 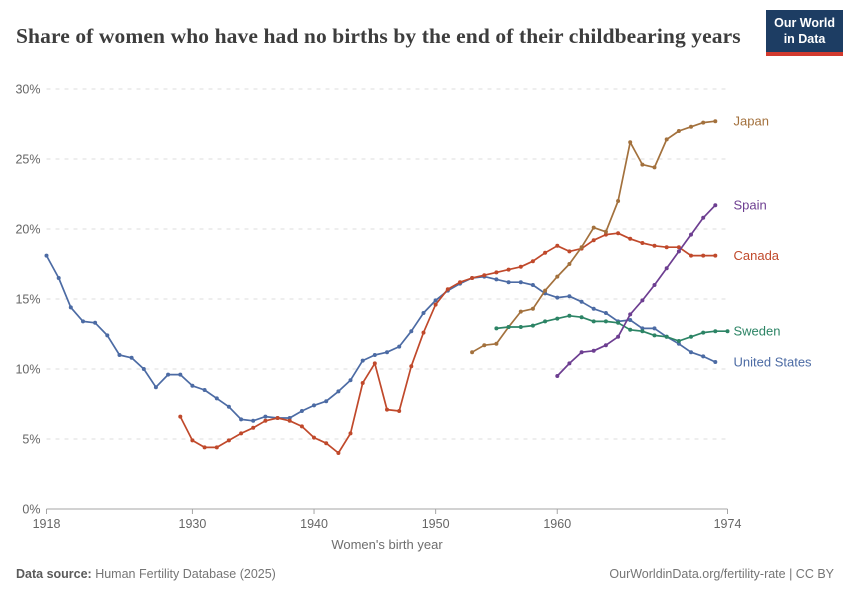 I want to click on point-sweden-1968, so click(x=654, y=335).